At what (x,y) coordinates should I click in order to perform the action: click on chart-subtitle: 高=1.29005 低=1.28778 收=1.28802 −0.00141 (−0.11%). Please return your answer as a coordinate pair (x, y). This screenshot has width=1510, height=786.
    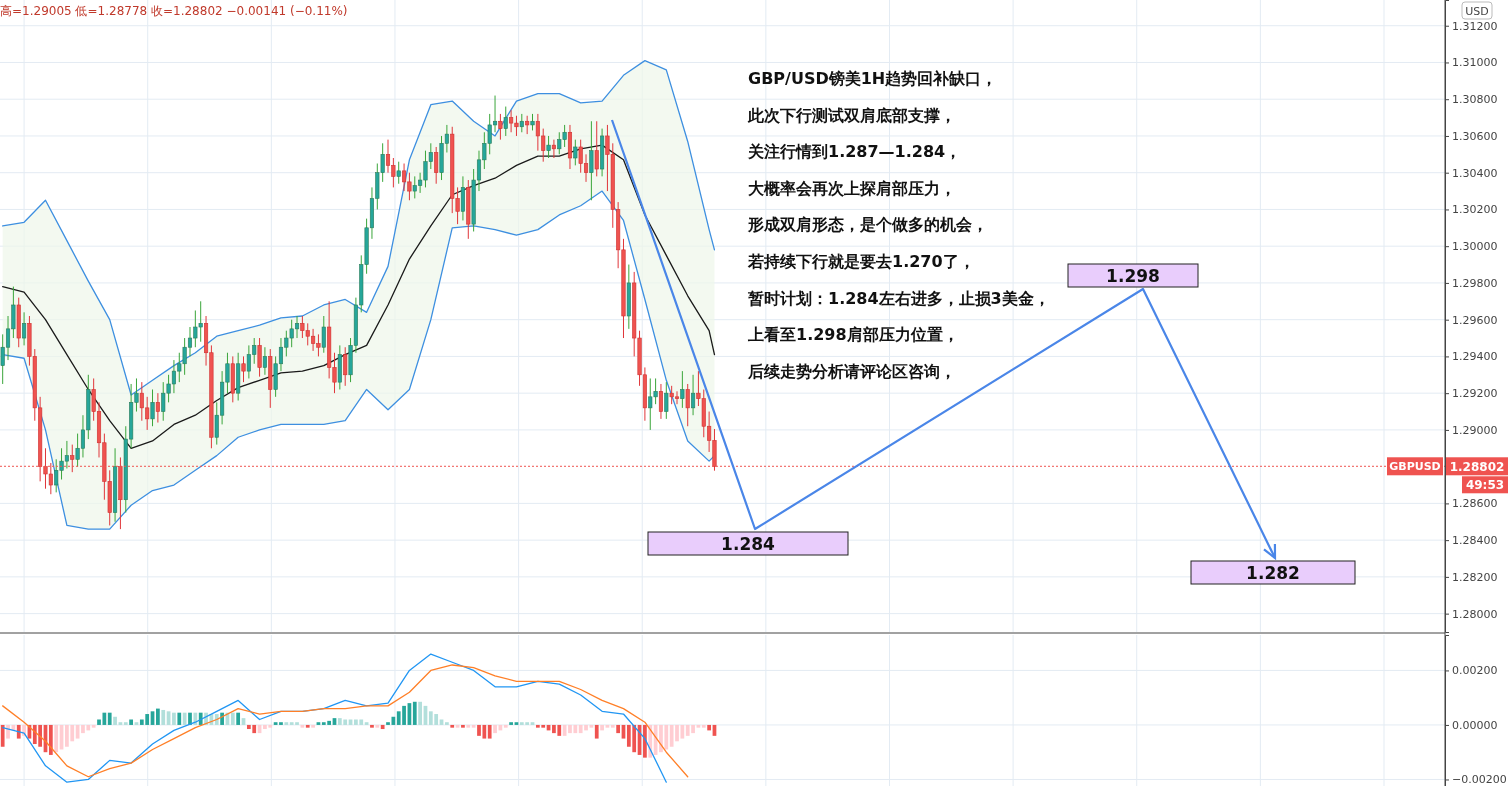
    Looking at the image, I should click on (174, 11).